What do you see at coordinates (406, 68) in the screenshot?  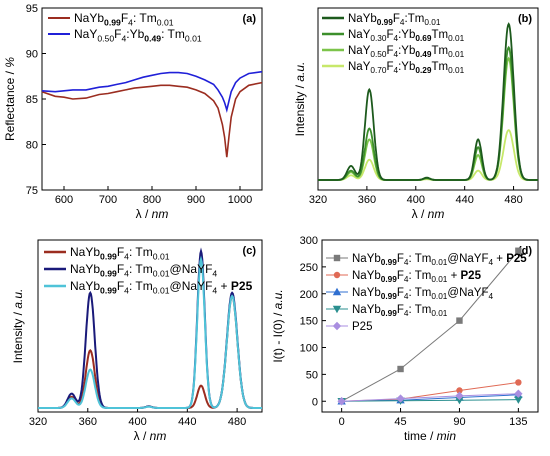 I see `legend-entry: NaY0.70F4:Yb0.29Tm0.01` at bounding box center [406, 68].